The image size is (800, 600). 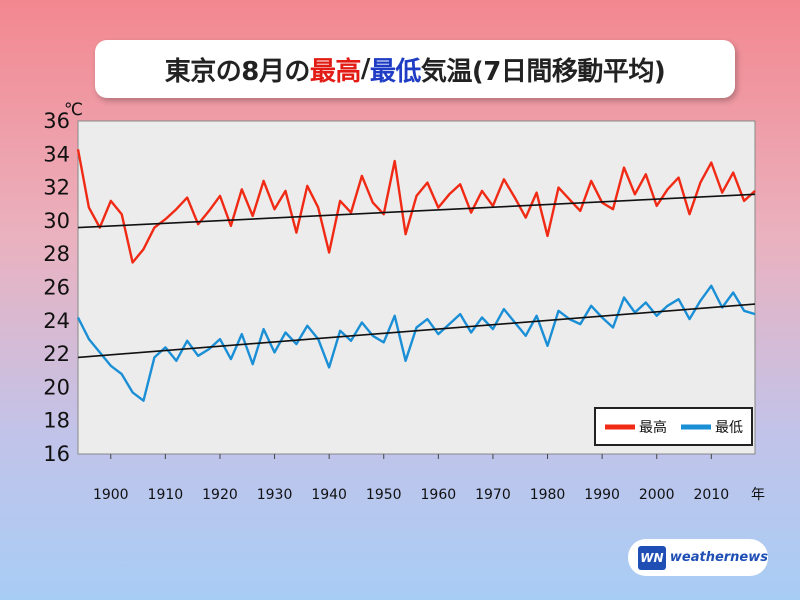 What do you see at coordinates (111, 495) in the screenshot?
I see `x-tick-label: 1900` at bounding box center [111, 495].